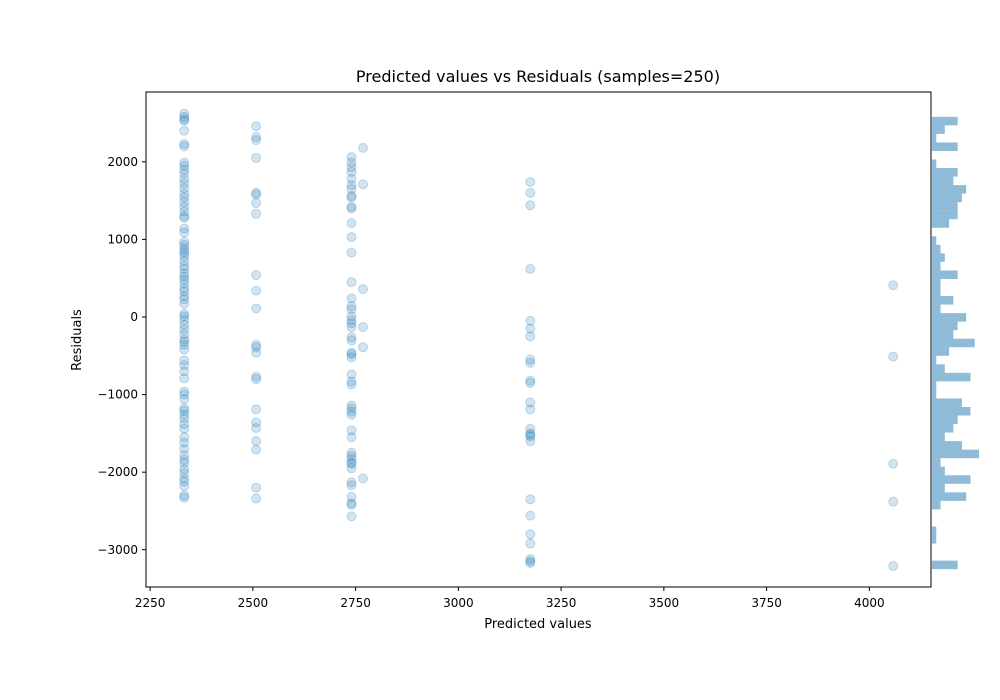 This screenshot has height=700, width=1000. I want to click on x-tick-label: 2250, so click(150, 603).